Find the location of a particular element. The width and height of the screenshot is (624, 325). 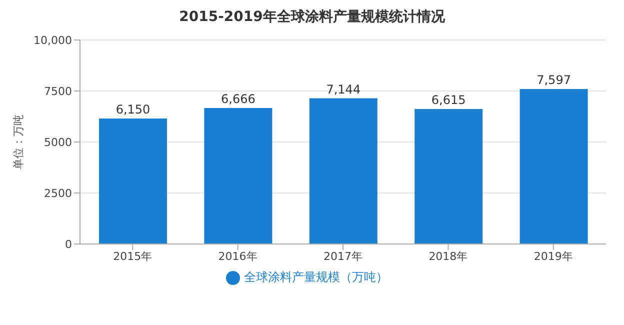

legend-label: 全球涂料产量规模（万吨） is located at coordinates (316, 277).